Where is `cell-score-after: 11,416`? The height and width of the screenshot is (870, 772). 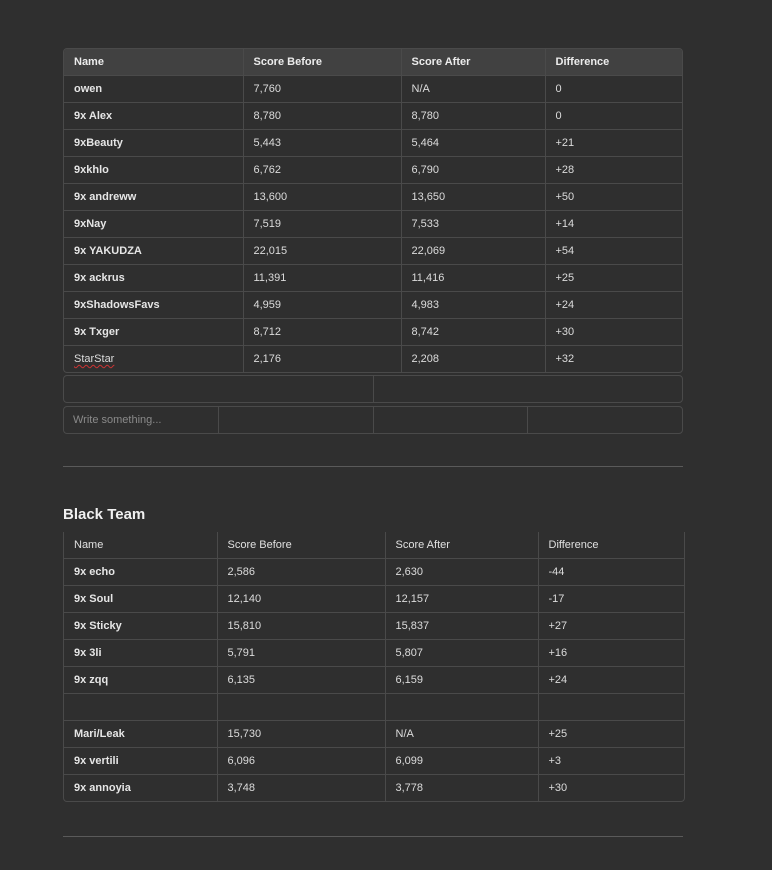 cell-score-after: 11,416 is located at coordinates (473, 278).